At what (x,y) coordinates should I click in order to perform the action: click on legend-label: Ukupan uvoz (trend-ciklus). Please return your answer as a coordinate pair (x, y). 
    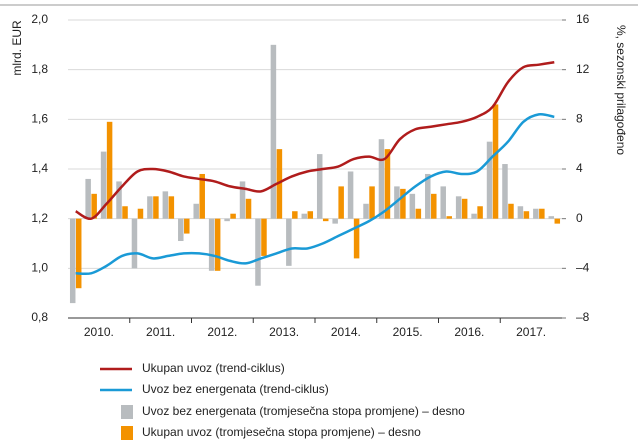
    Looking at the image, I should click on (213, 368).